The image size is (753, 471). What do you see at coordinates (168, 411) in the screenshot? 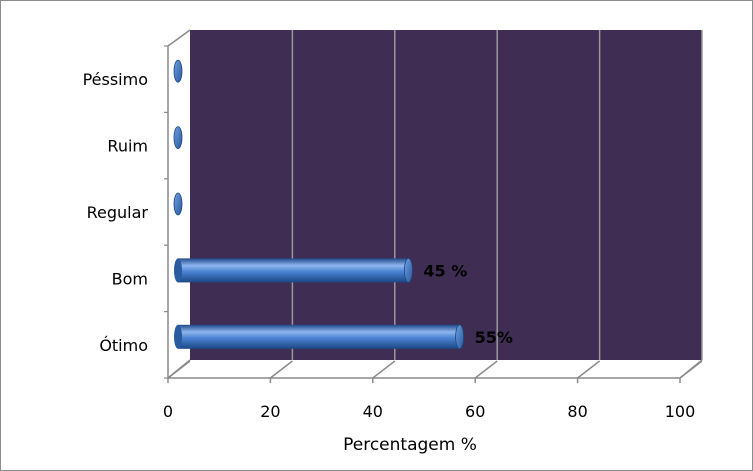
I see `x-tick-label: 0` at bounding box center [168, 411].